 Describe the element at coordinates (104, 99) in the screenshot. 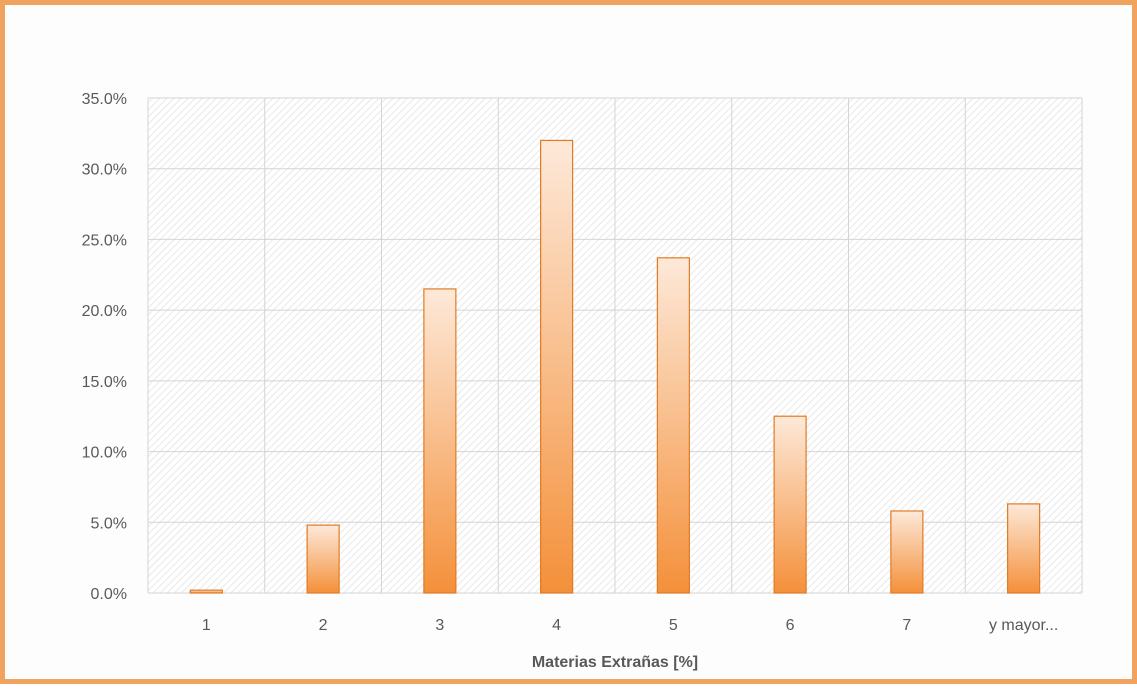

I see `y-tick-label: 35.0%` at that location.